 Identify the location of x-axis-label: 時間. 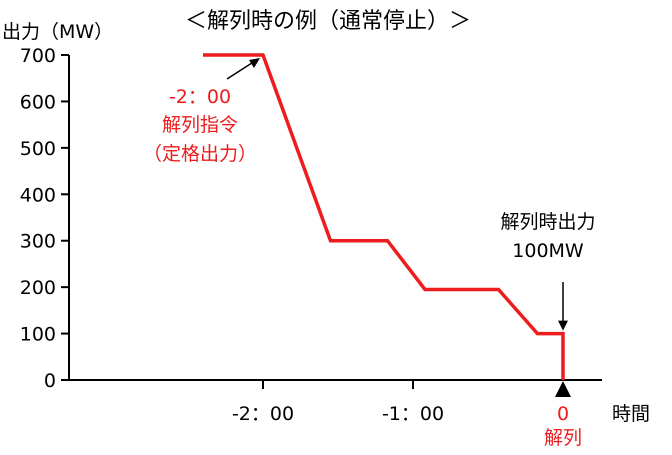
(631, 414).